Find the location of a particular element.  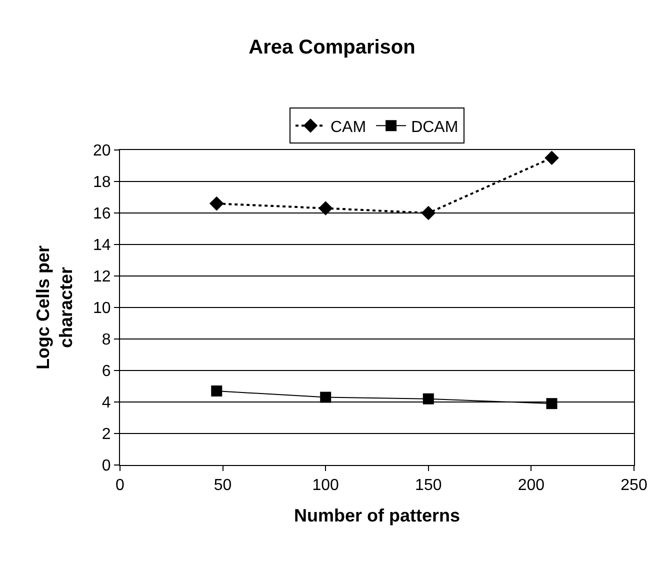

y-tick-label: 8 is located at coordinates (106, 340).